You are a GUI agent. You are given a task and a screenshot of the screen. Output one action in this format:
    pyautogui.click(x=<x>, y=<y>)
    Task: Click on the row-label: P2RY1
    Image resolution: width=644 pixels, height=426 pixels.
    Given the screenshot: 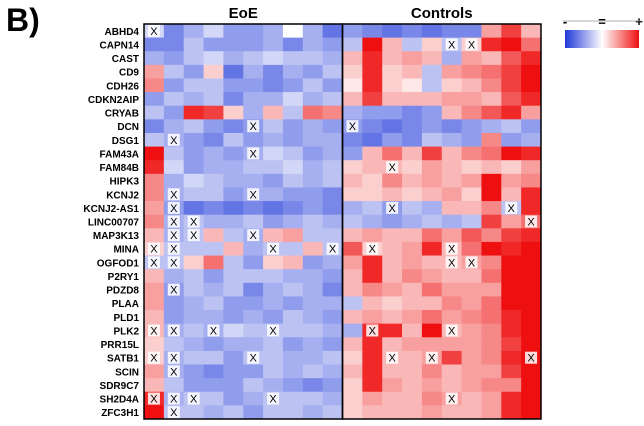 What is the action you would take?
    pyautogui.click(x=124, y=277)
    